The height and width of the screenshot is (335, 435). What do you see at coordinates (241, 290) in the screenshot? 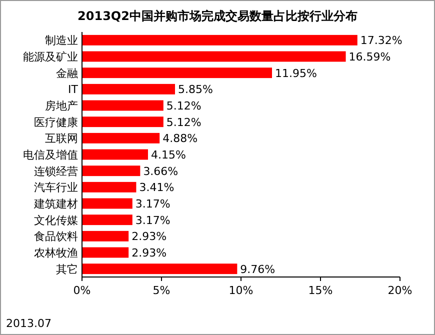
I see `x-tick-label: 10%` at bounding box center [241, 290].